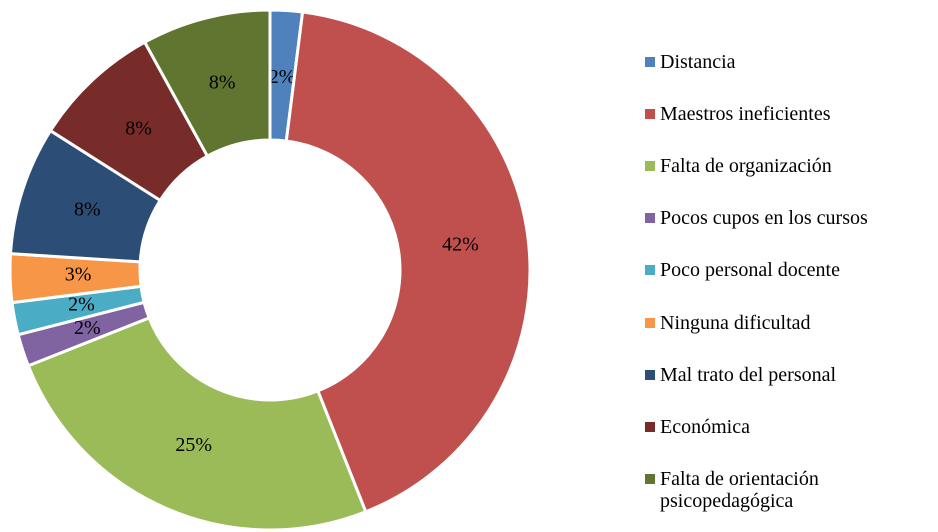  I want to click on legend-item: Maestros ineficientes, so click(791, 114).